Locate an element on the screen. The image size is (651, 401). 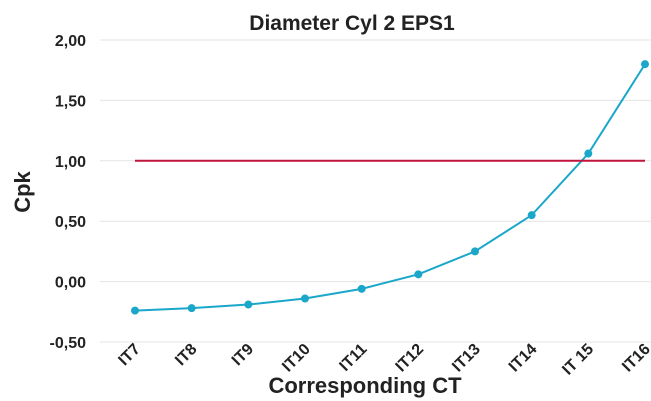
x-tick-label: IT9 is located at coordinates (243, 355).